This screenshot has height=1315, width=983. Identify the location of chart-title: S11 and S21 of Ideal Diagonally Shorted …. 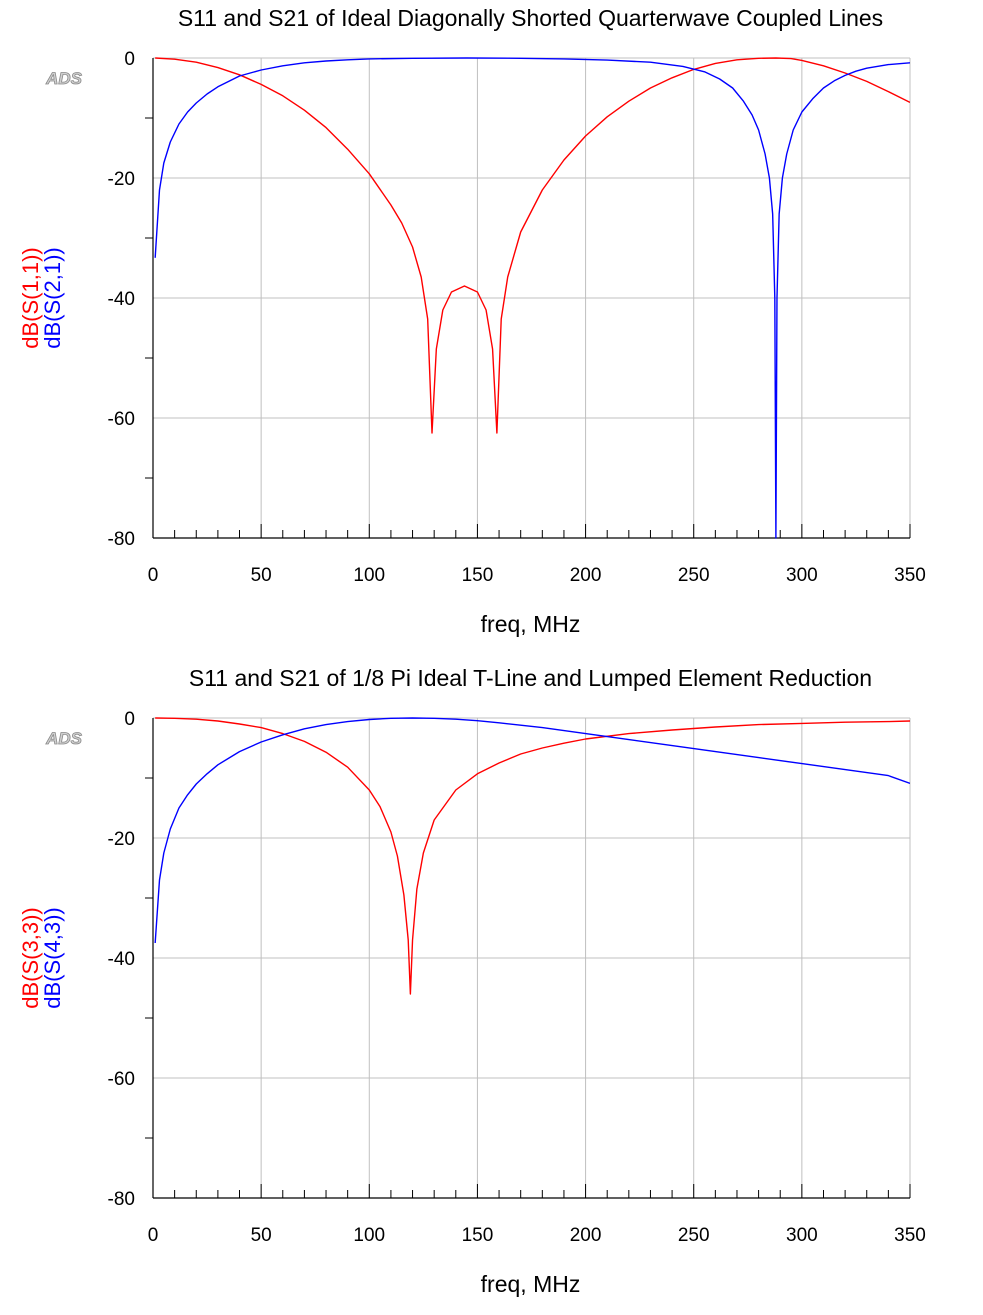
(530, 18).